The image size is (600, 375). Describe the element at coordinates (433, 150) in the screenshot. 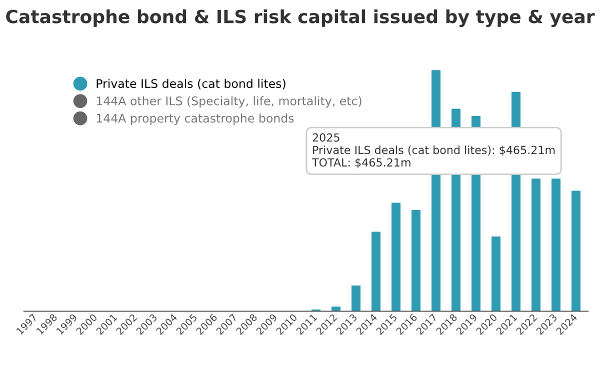

I see `annotation: 2025 Private ILS deals (cat bond lites): $465.21m TOTAL: $465.21m` at that location.